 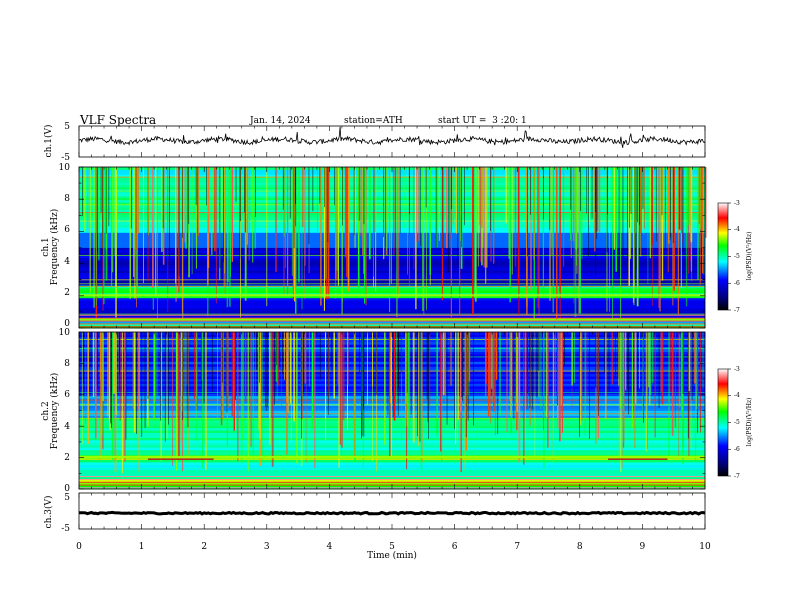 What do you see at coordinates (65, 158) in the screenshot?
I see `ch1-ytick-bottom: -5` at bounding box center [65, 158].